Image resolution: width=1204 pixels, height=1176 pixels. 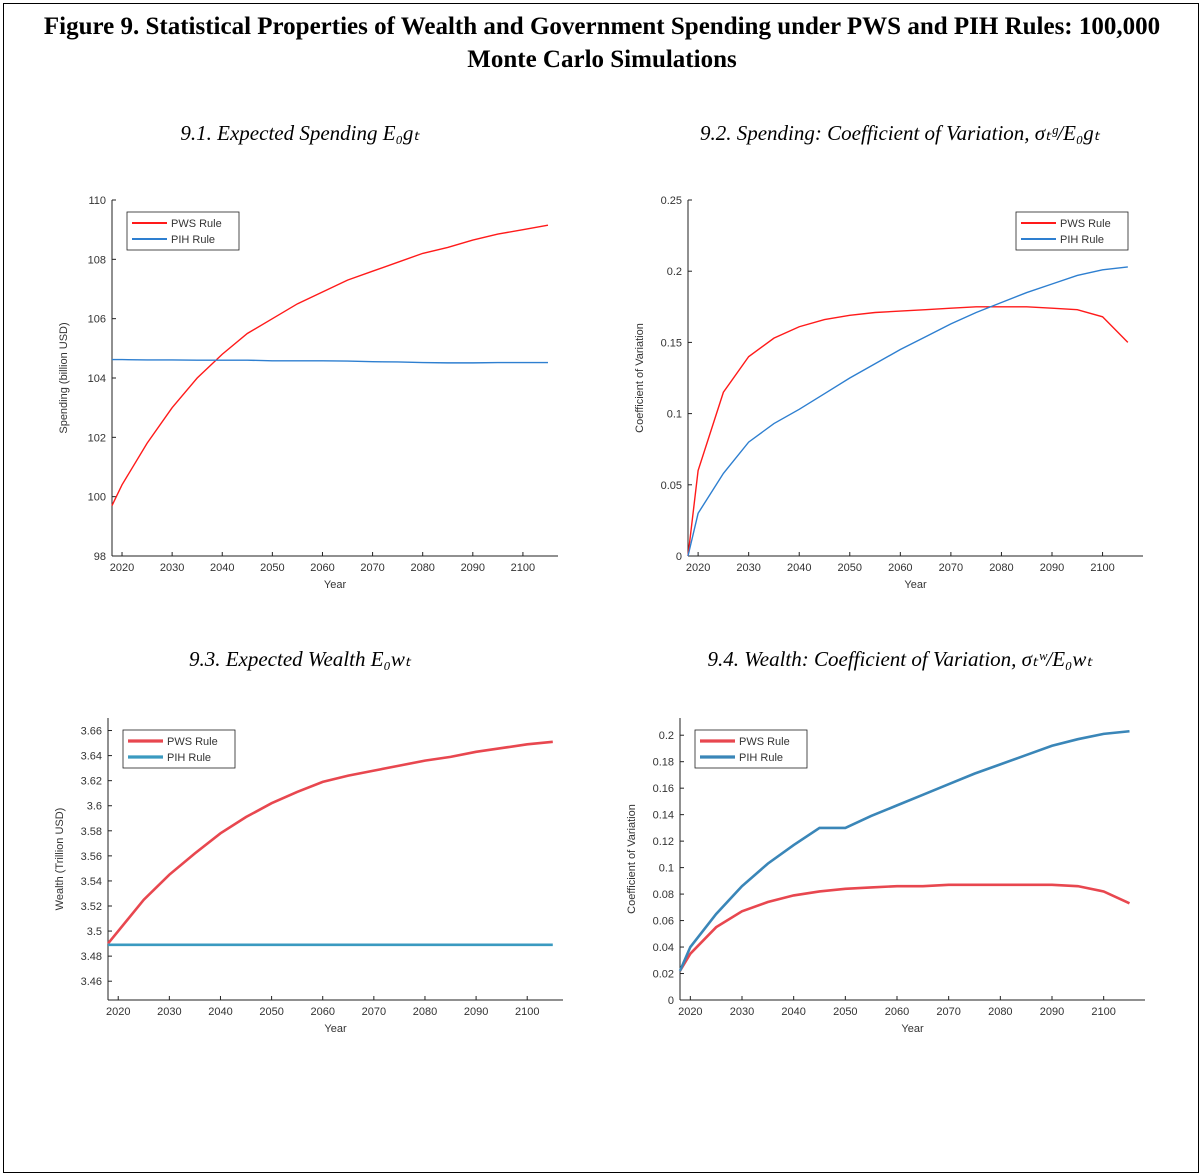 What do you see at coordinates (60, 859) in the screenshot?
I see `y-axis-label: Wealth (Trillion USD)` at bounding box center [60, 859].